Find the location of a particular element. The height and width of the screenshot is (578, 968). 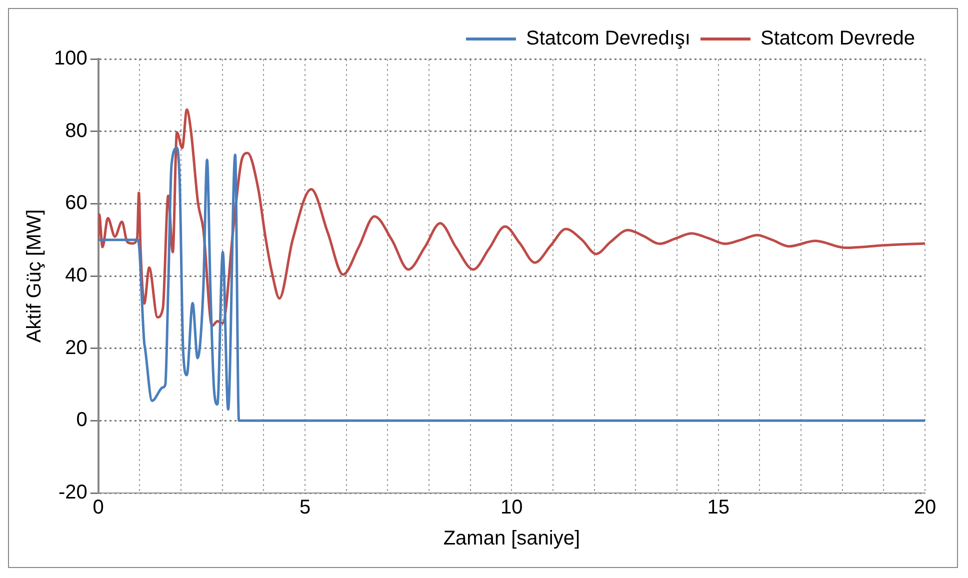

x-axis-title: Zaman [saniye] is located at coordinates (511, 539).